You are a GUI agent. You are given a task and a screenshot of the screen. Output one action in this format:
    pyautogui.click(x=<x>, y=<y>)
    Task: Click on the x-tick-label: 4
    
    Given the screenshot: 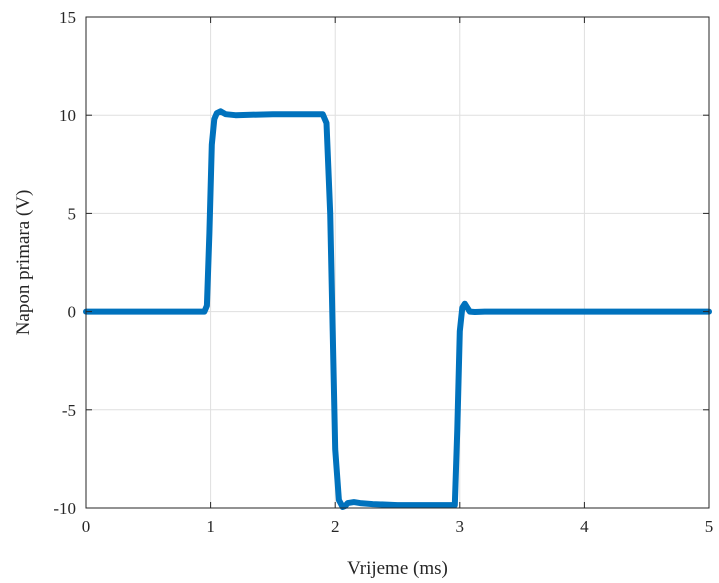 What is the action you would take?
    pyautogui.click(x=584, y=526)
    